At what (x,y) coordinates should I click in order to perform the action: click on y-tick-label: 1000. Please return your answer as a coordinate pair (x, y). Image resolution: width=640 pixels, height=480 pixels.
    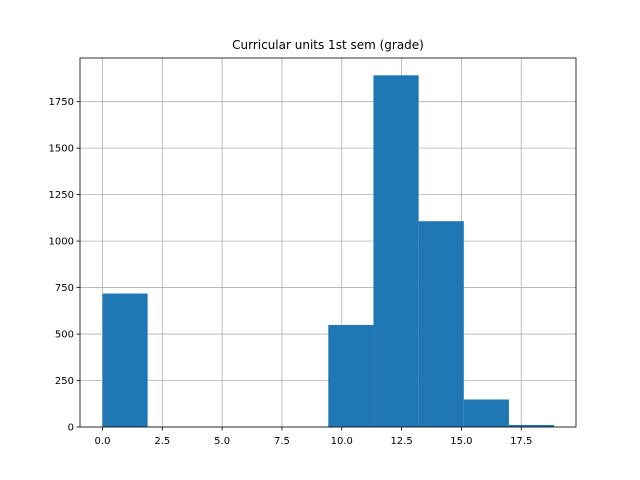
    Looking at the image, I should click on (61, 242).